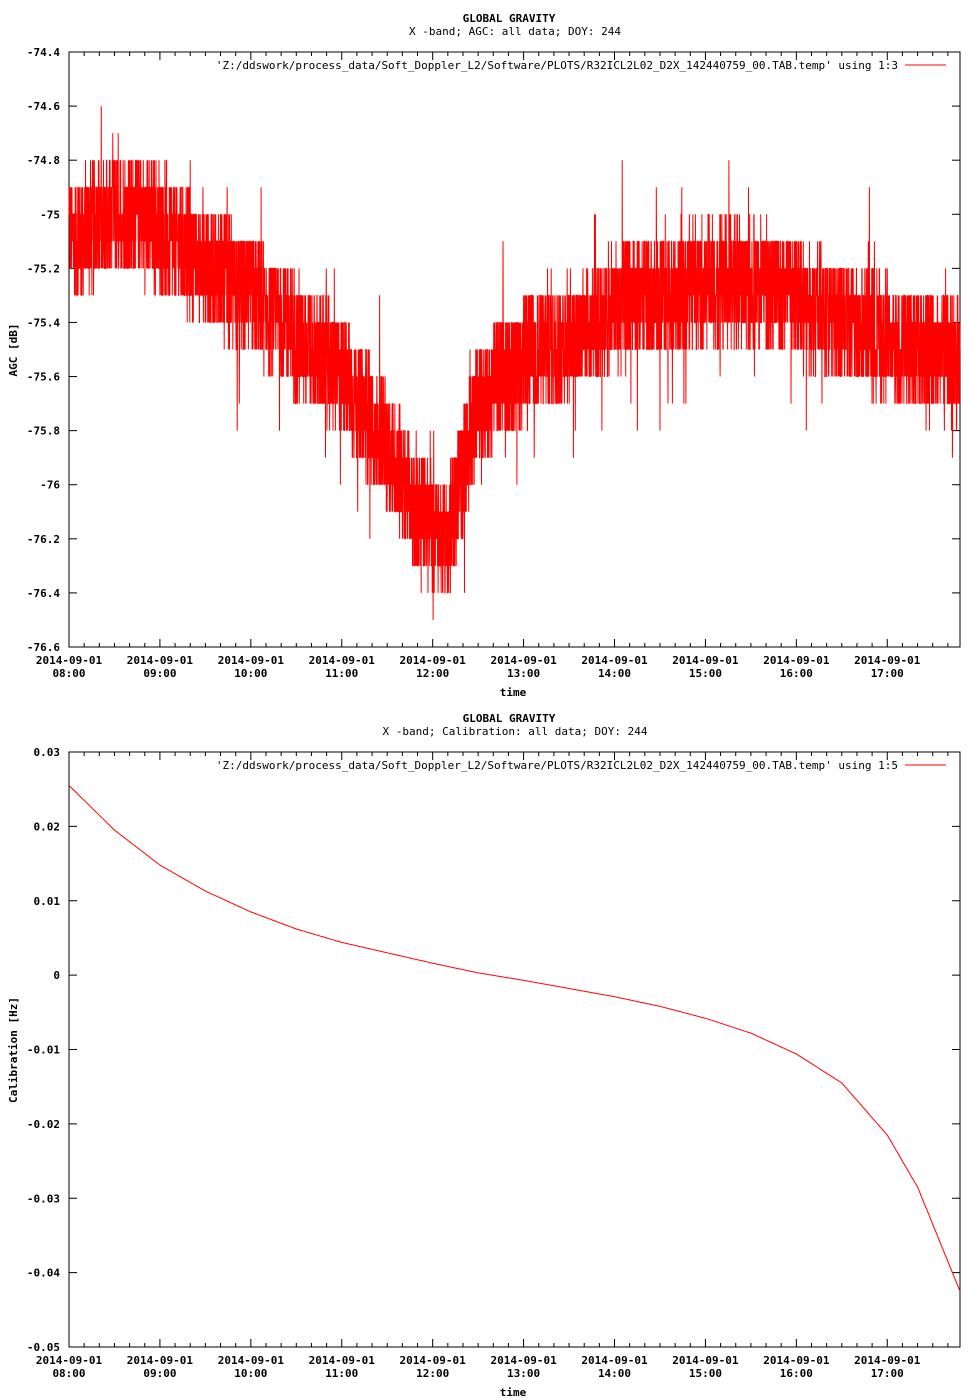 This screenshot has height=1400, width=980. I want to click on y-tick-label: -75, so click(50, 214).